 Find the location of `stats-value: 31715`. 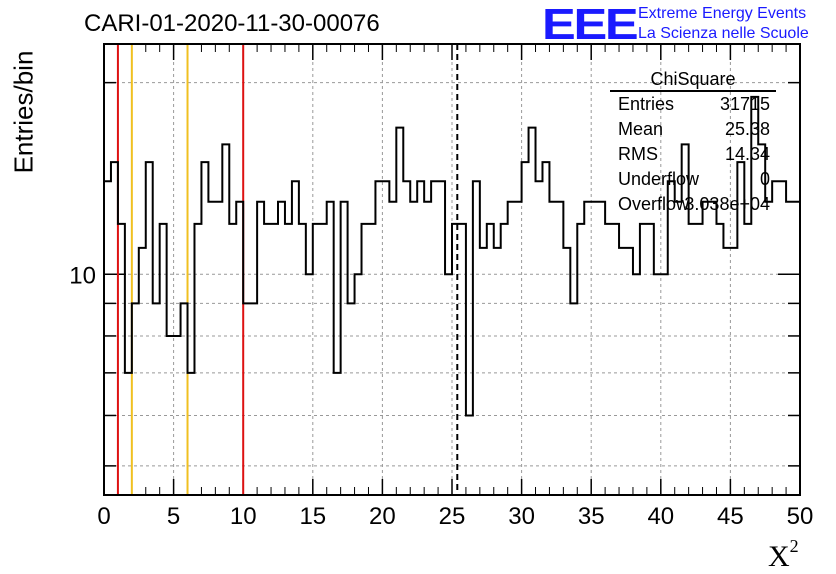

stats-value: 31715 is located at coordinates (744, 104).